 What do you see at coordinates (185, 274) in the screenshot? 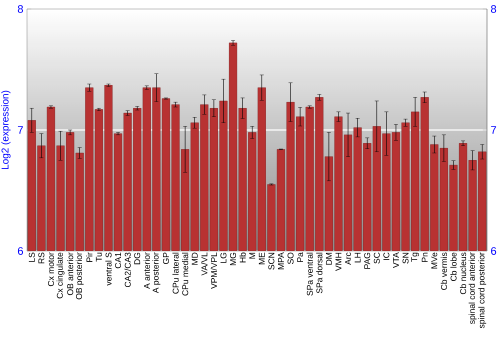
I see `x-tick-label: CPu medial` at bounding box center [185, 274].